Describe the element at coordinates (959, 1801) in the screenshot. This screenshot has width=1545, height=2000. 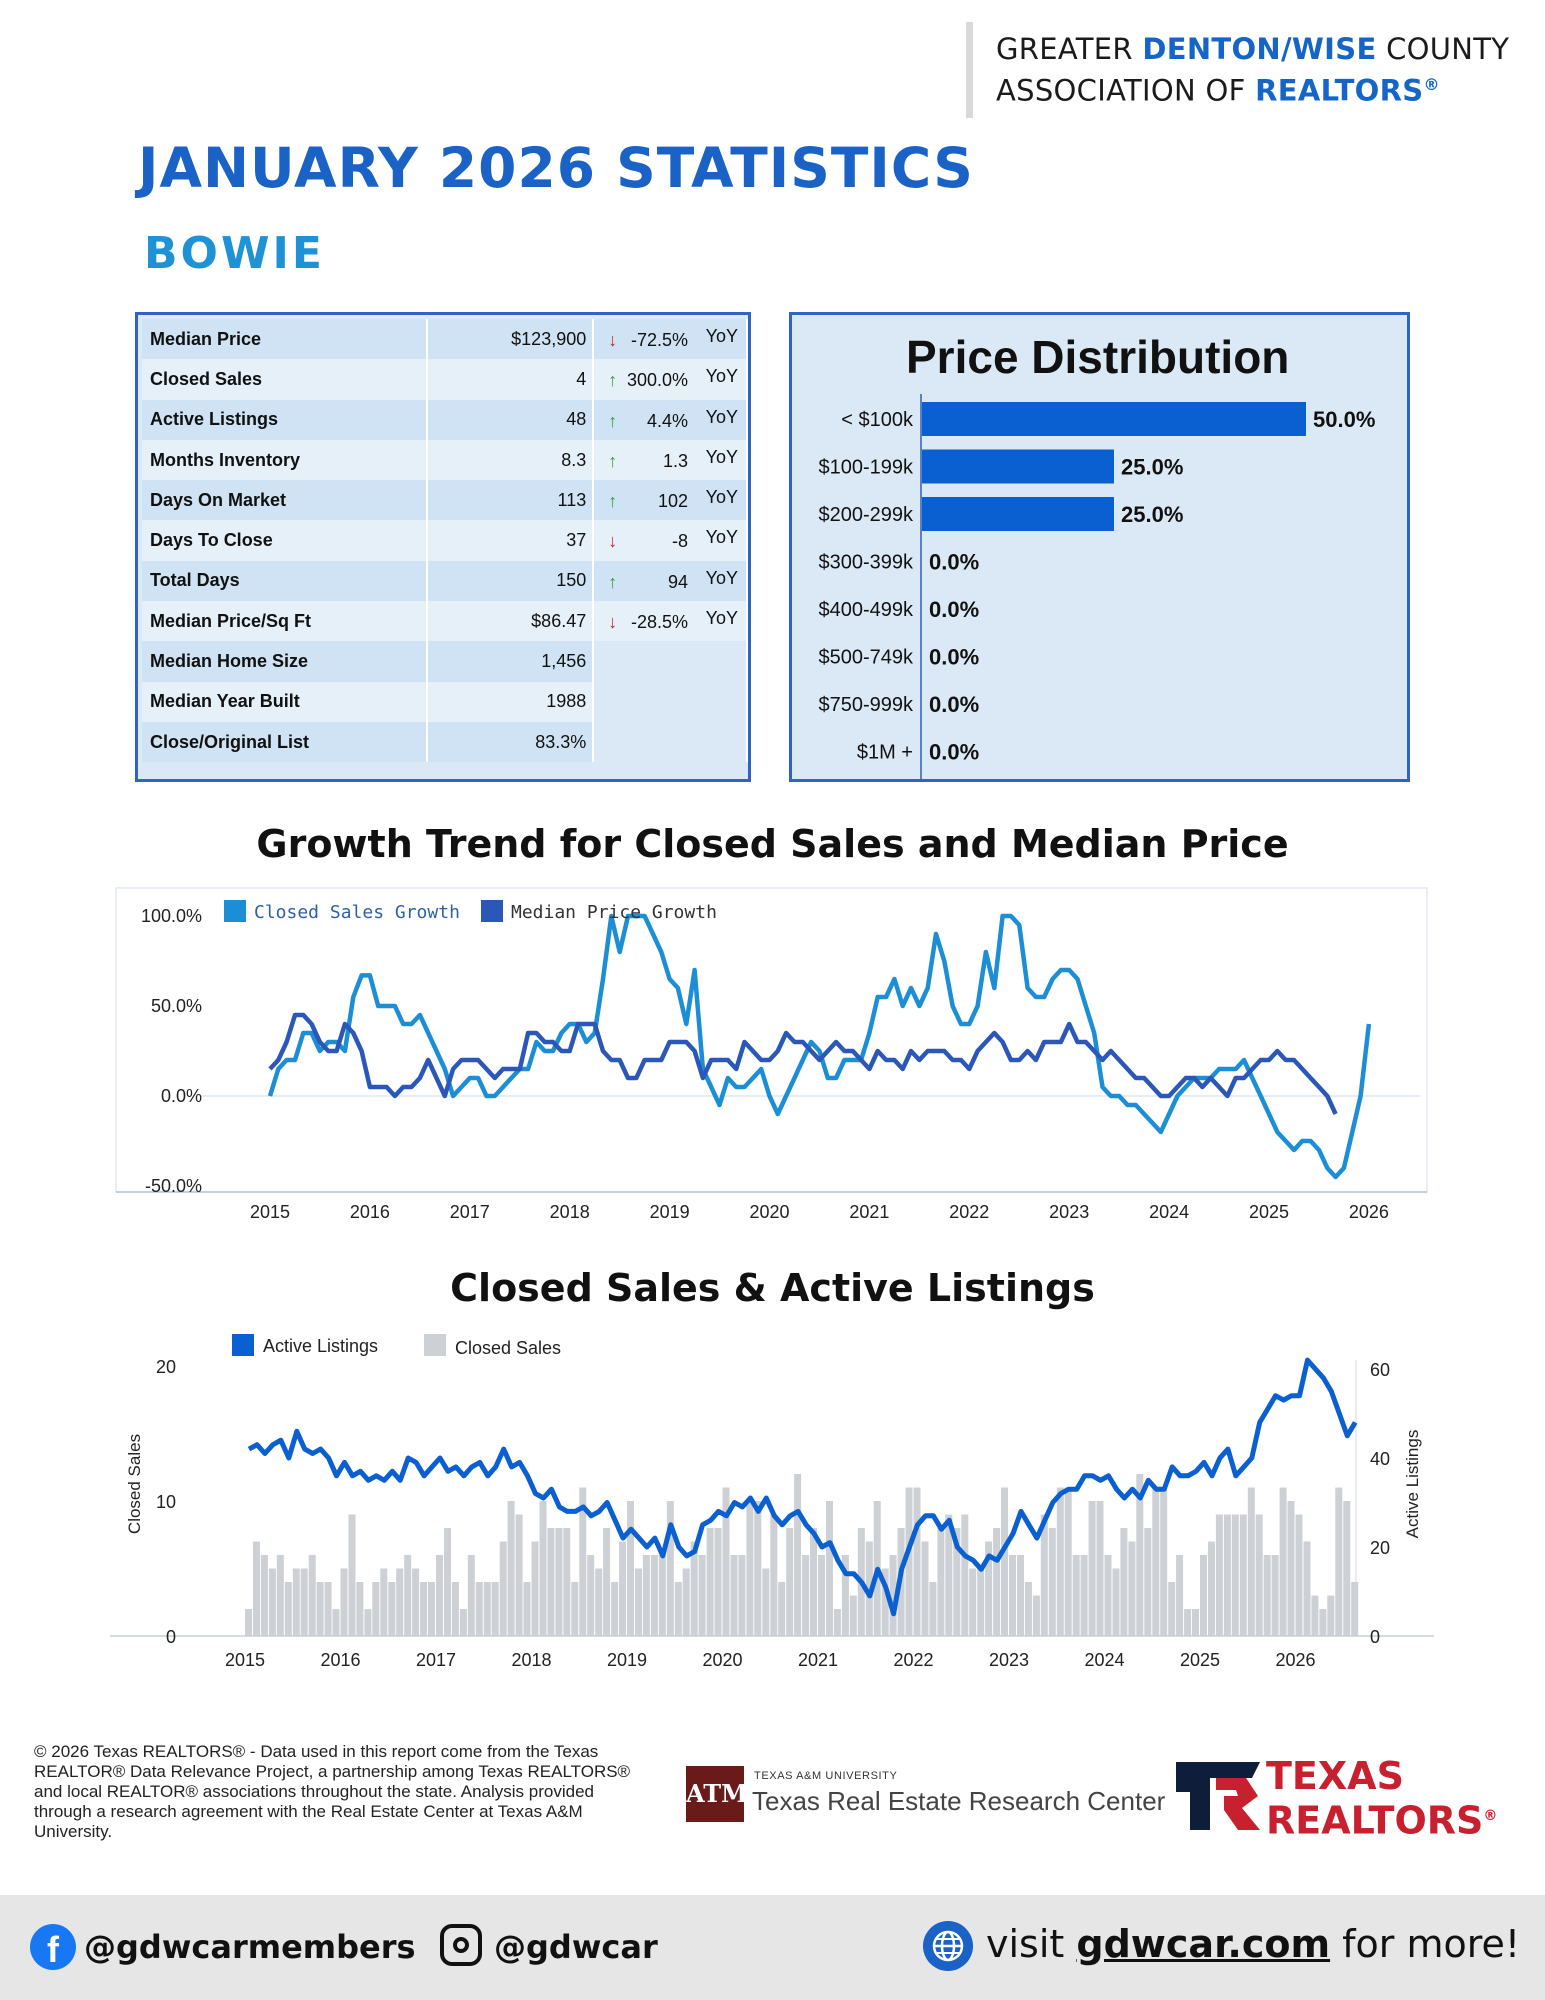
I see `tamu-center-name: Texas Real Estate Research Center` at that location.